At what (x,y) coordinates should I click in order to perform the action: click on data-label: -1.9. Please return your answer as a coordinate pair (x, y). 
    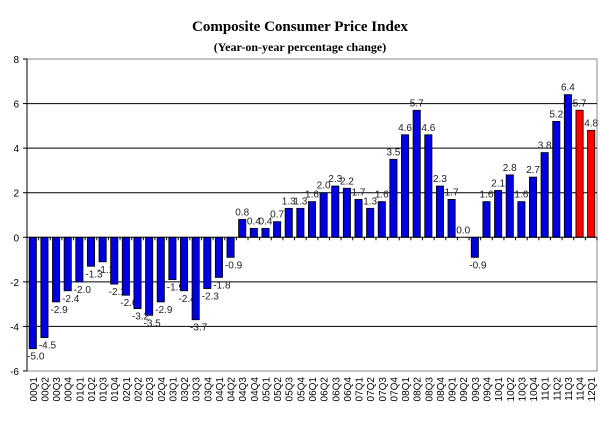
    Looking at the image, I should click on (176, 288).